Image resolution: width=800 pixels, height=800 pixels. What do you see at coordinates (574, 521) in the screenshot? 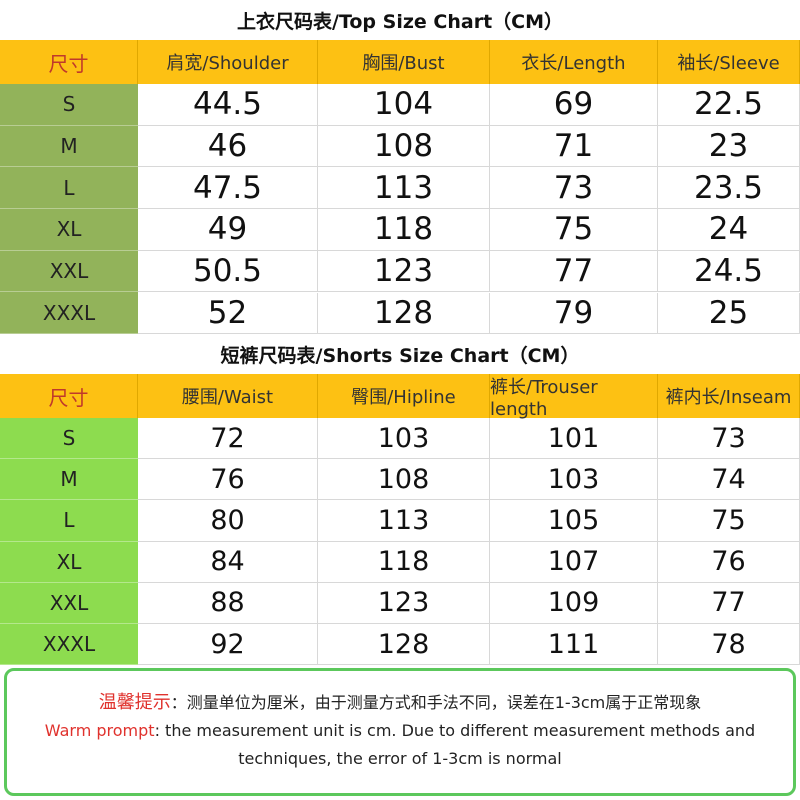
I see `table-cell: 105` at bounding box center [574, 521].